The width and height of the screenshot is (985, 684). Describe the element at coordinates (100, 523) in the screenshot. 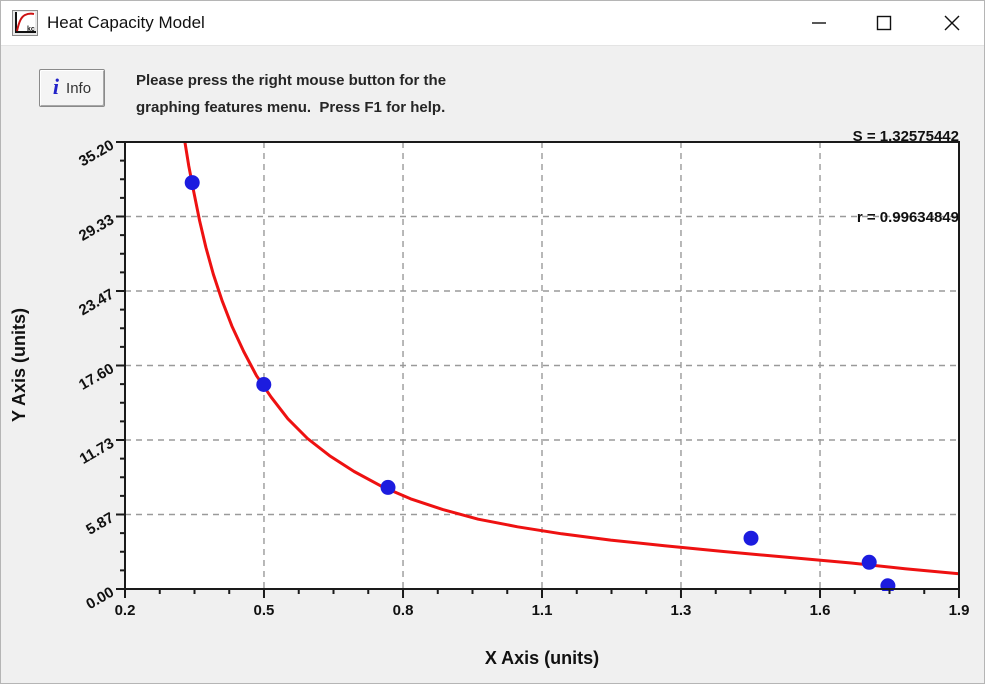

I see `y-tick-label: 5.87` at that location.